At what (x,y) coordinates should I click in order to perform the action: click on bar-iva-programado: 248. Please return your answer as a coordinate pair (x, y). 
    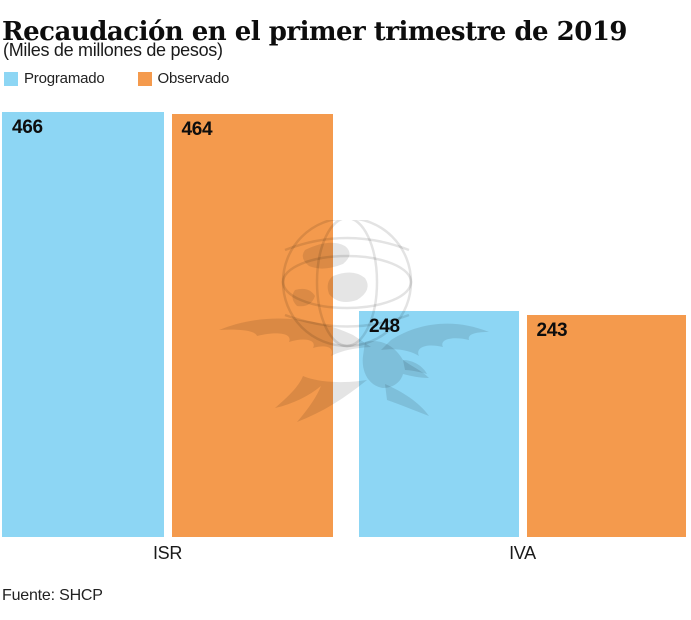
    Looking at the image, I should click on (439, 424).